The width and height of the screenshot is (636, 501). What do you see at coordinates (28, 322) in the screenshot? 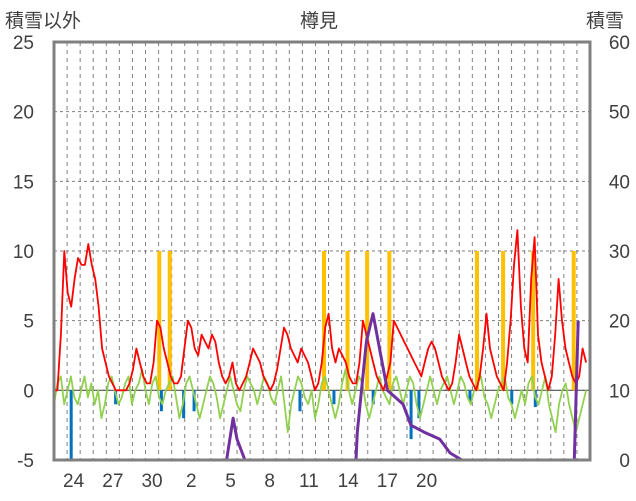
I see `left-tick-label: 5` at bounding box center [28, 322].